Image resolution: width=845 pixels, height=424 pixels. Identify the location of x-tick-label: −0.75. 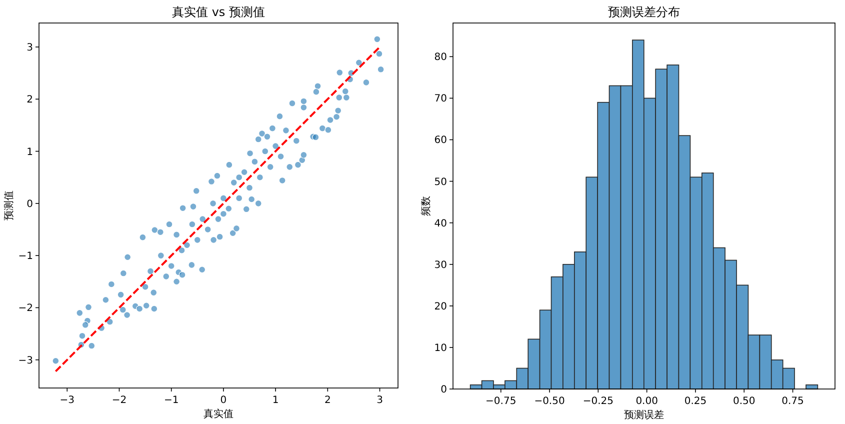
(501, 401).